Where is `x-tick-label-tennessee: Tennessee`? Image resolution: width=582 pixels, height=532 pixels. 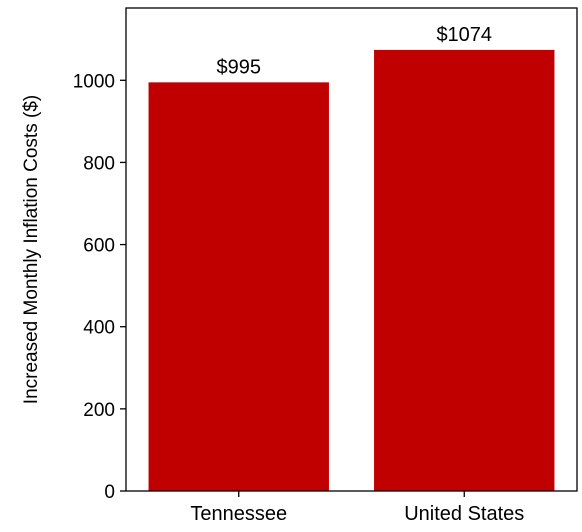 x-tick-label-tennessee: Tennessee is located at coordinates (238, 514).